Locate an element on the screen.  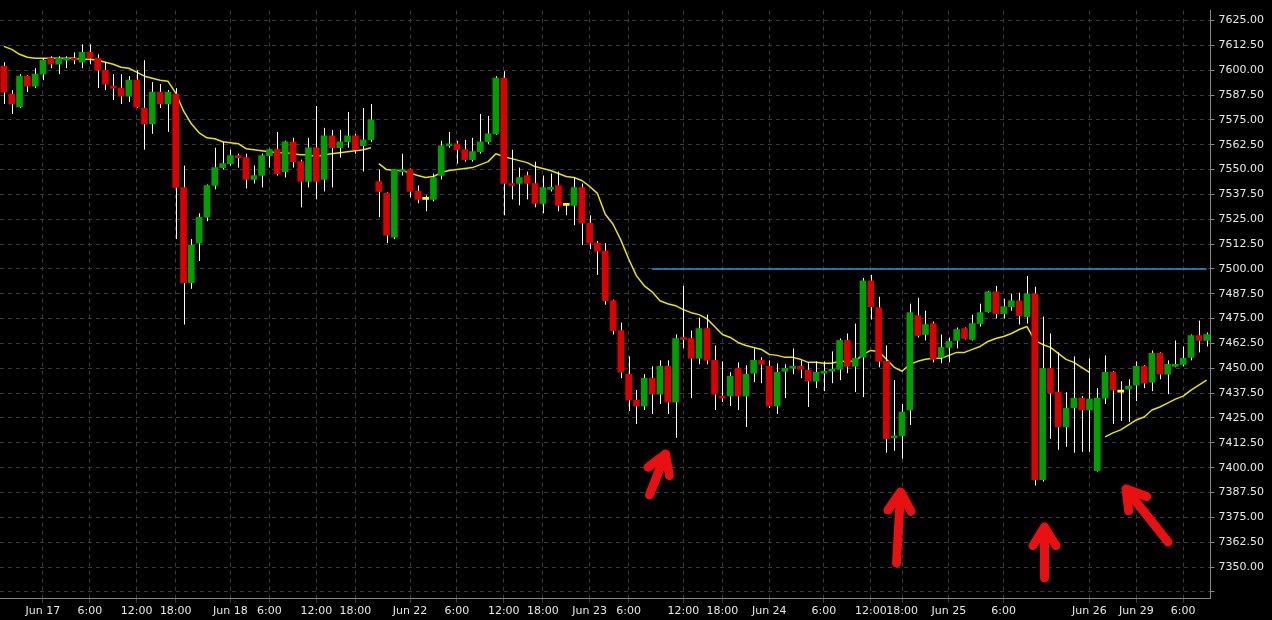
y-tick-label: 7600.00 is located at coordinates (1241, 70).